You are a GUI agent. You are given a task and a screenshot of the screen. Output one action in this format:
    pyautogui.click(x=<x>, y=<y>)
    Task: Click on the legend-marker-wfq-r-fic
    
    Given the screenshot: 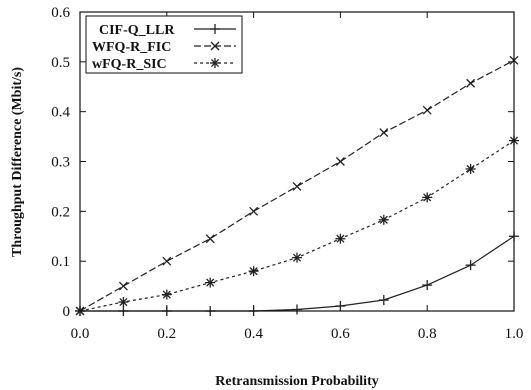 What is the action you would take?
    pyautogui.click(x=215, y=46)
    